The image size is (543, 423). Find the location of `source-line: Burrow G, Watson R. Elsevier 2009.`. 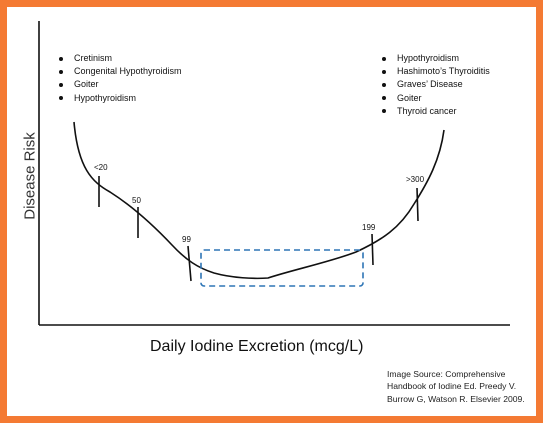

source-line: Burrow G, Watson R. Elsevier 2009. is located at coordinates (456, 398).